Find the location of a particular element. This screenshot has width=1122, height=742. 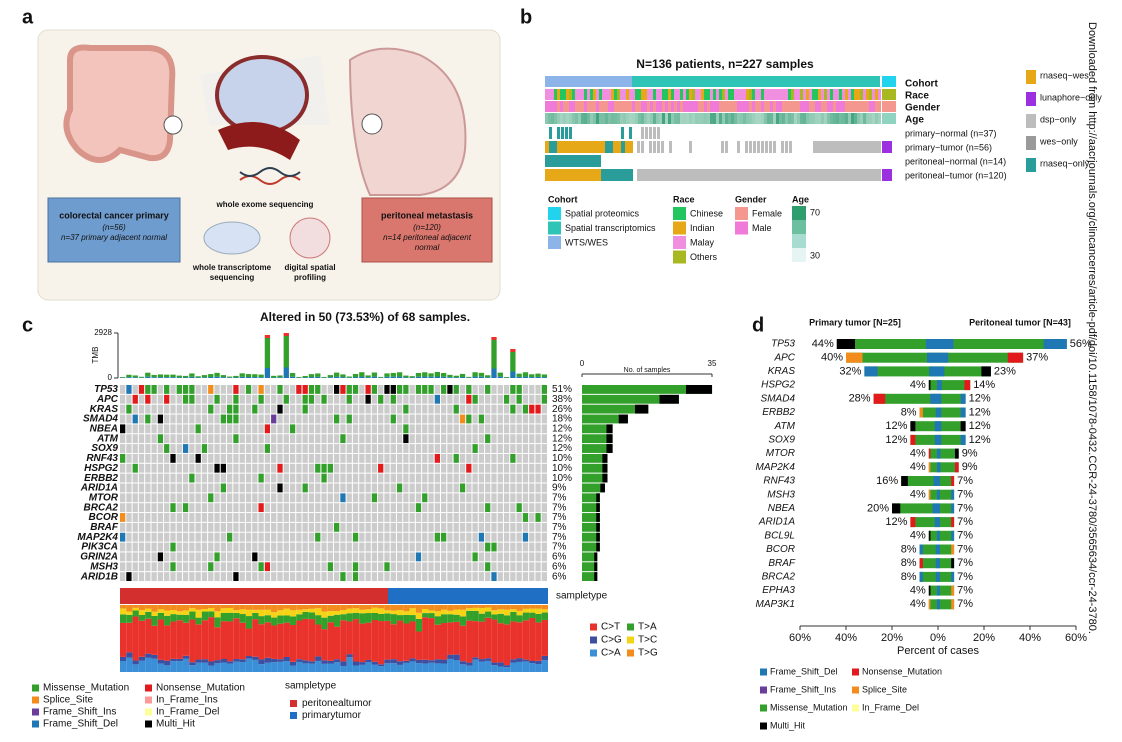

legend-title: sampletype is located at coordinates (311, 686).